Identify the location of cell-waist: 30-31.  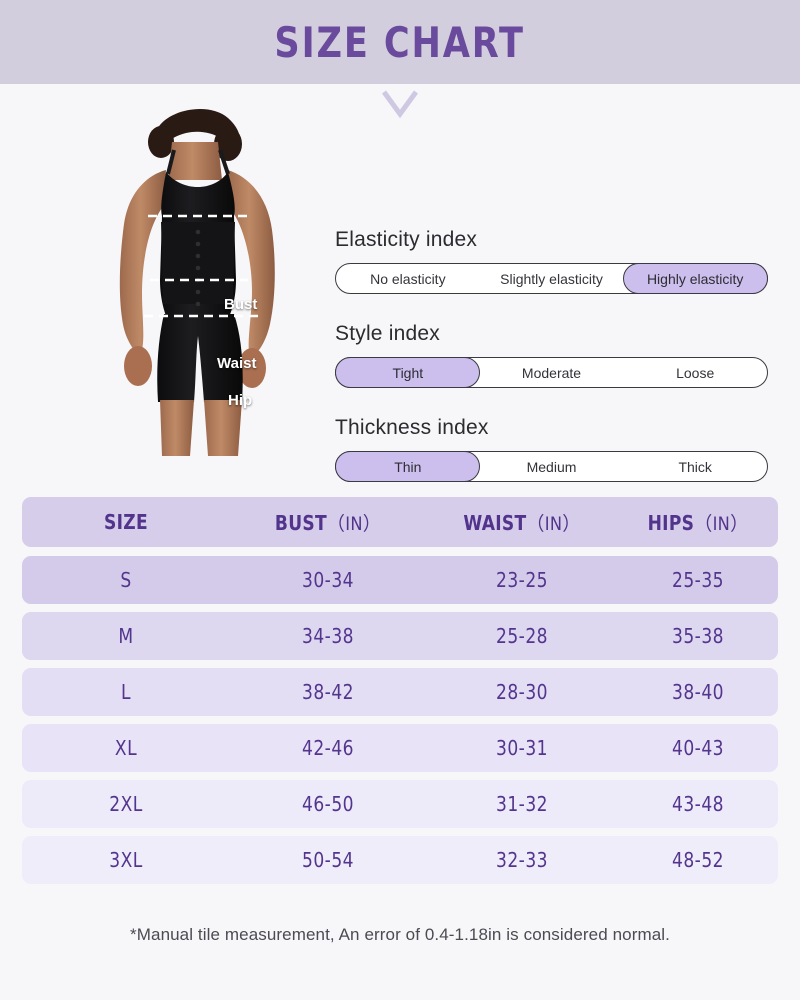
(522, 748).